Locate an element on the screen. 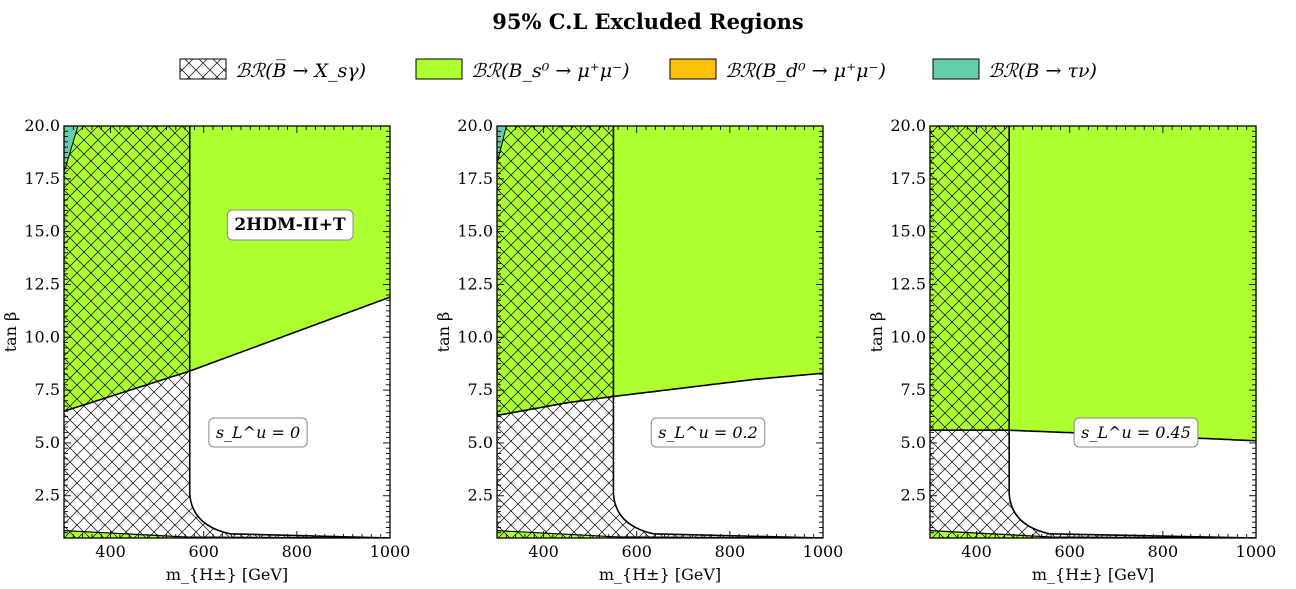 This screenshot has width=1296, height=589. legend-label-bdmumu: ℬℛ(B_d⁰ → μ⁺μ⁻) is located at coordinates (805, 71).